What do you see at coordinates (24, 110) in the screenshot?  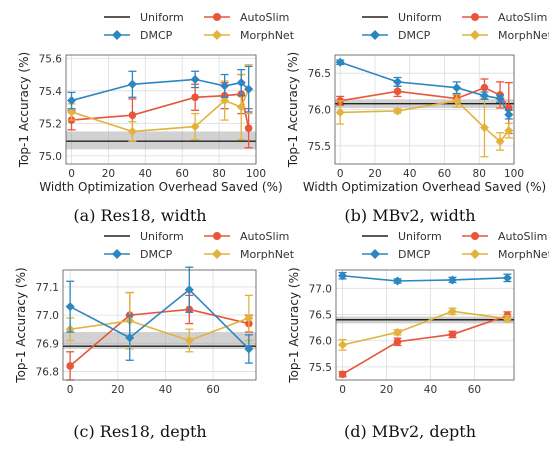 I see `ylabel-0: Top-1 Accuracy (%)` at bounding box center [24, 110].